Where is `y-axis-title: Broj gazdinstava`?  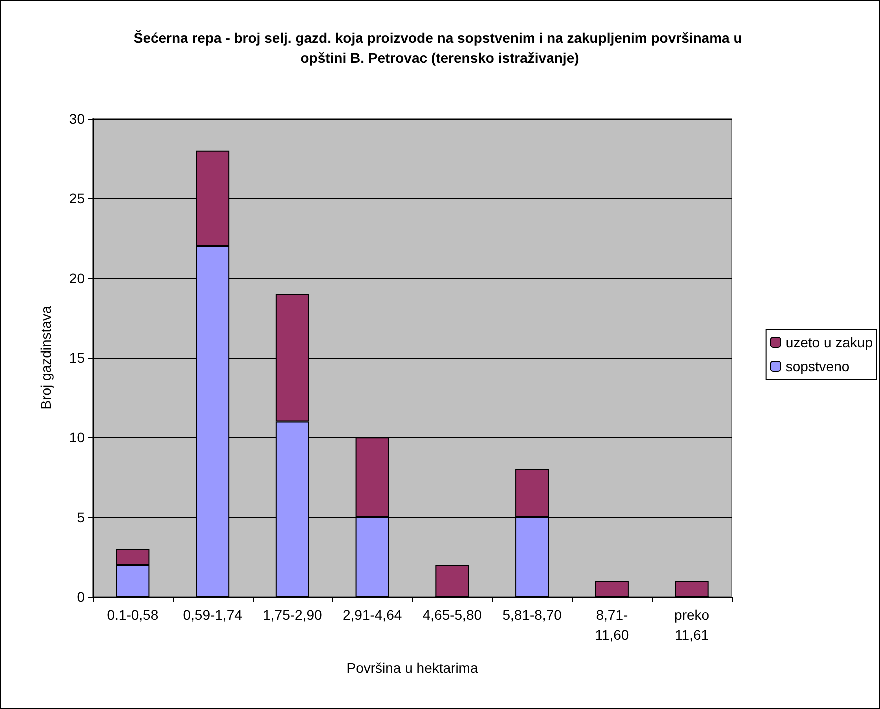
y-axis-title: Broj gazdinstava is located at coordinates (46, 358).